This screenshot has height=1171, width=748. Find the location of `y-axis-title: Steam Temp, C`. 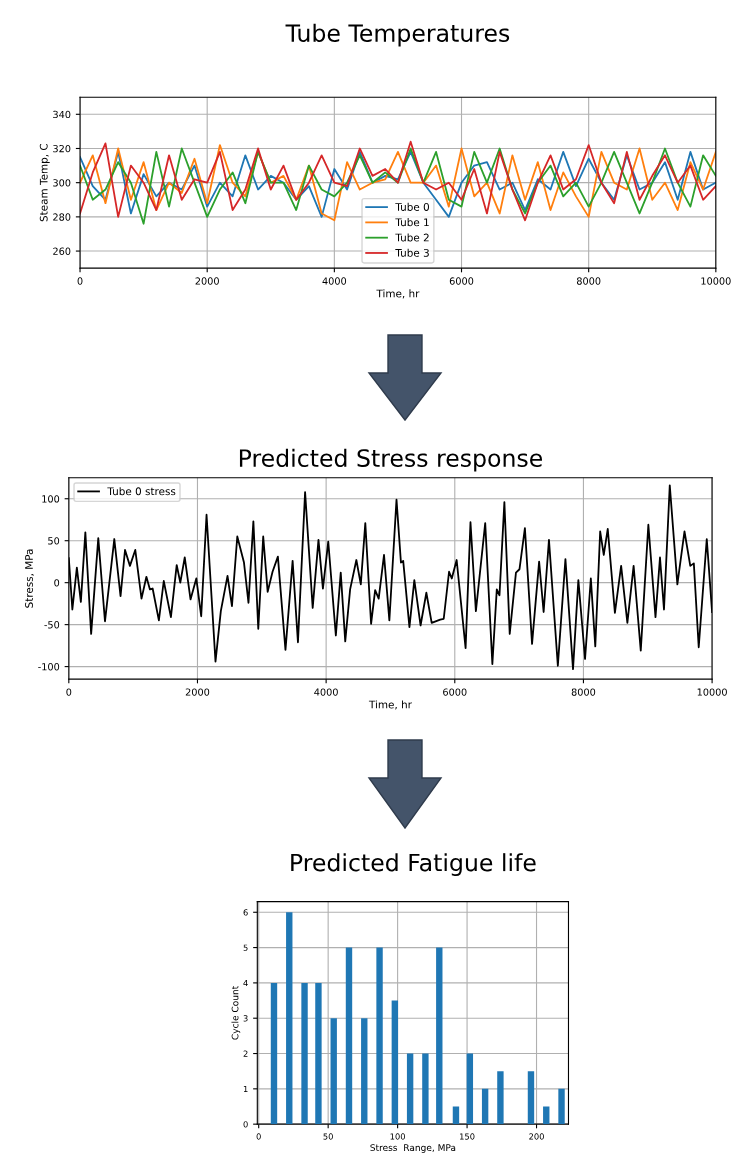

y-axis-title: Steam Temp, C is located at coordinates (44, 182).